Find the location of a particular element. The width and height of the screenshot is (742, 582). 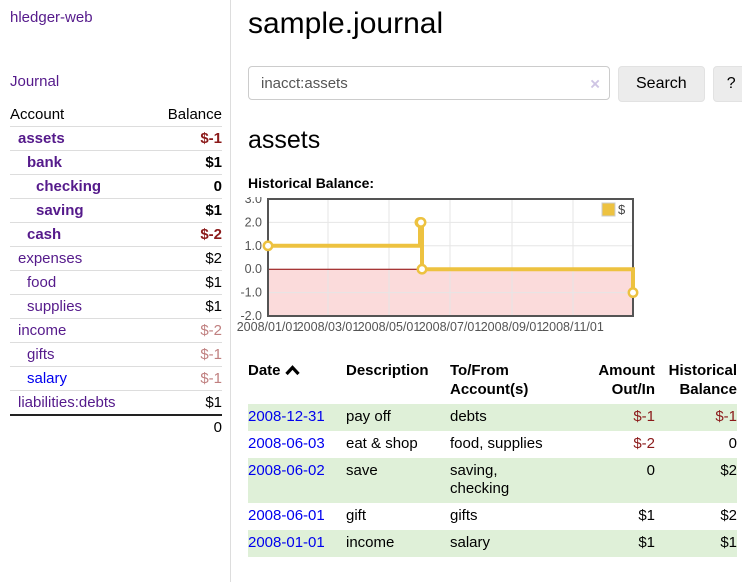

register-header-date: Date is located at coordinates (297, 380).